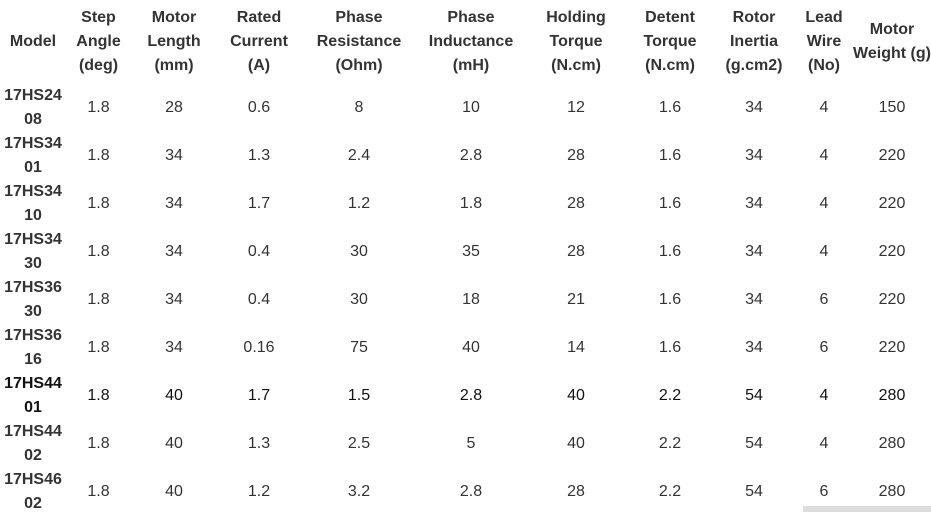 The width and height of the screenshot is (931, 516). What do you see at coordinates (576, 347) in the screenshot?
I see `cell-holding-torque: 14` at bounding box center [576, 347].